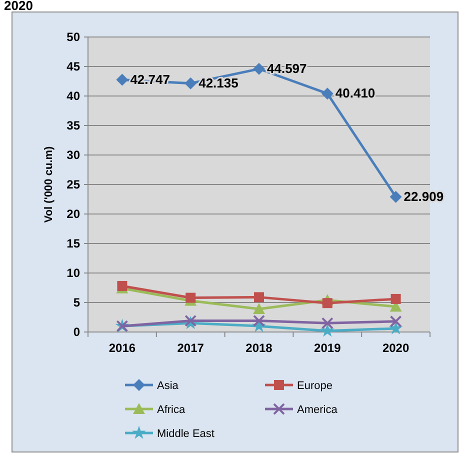  What do you see at coordinates (73, 125) in the screenshot?
I see `y-tick-label: 35` at bounding box center [73, 125].